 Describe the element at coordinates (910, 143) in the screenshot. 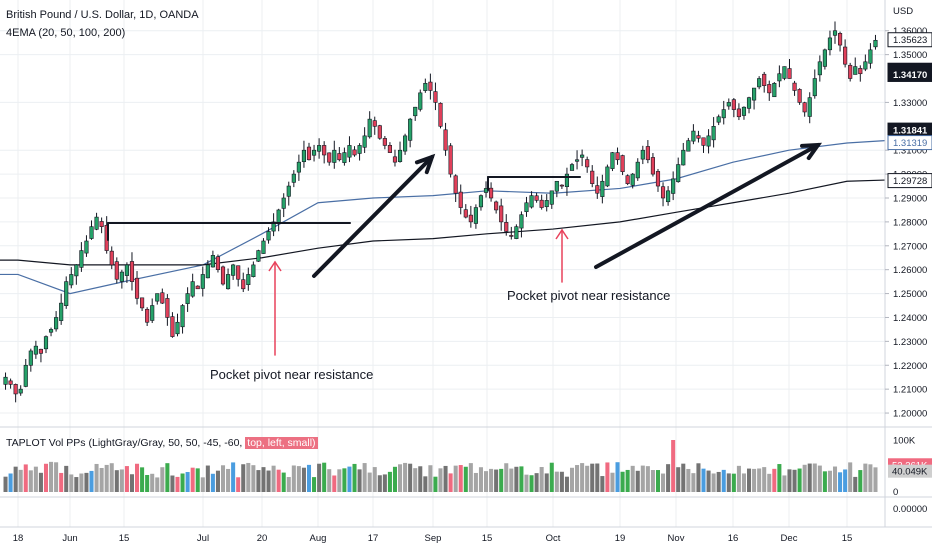

I see `price-badge-text: 1.31319` at that location.